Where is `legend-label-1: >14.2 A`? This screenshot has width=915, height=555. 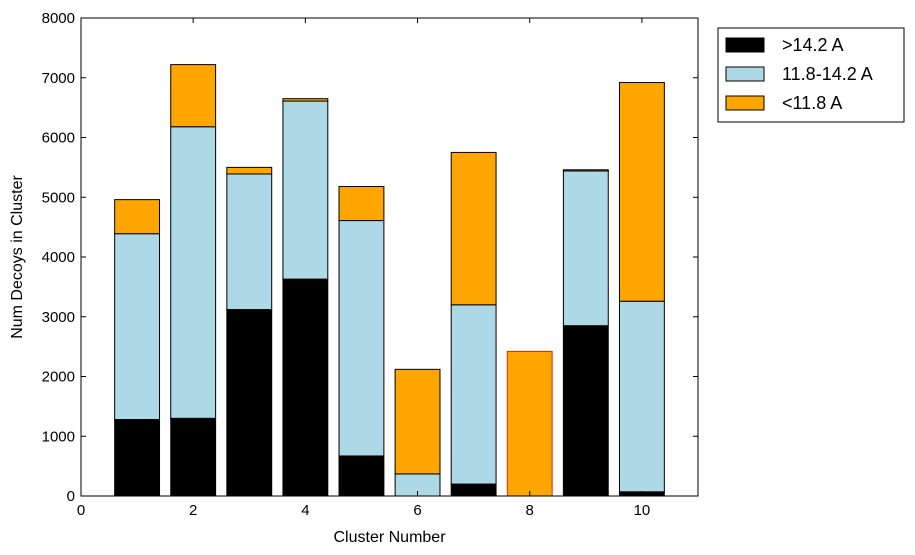 legend-label-1: >14.2 A is located at coordinates (813, 45).